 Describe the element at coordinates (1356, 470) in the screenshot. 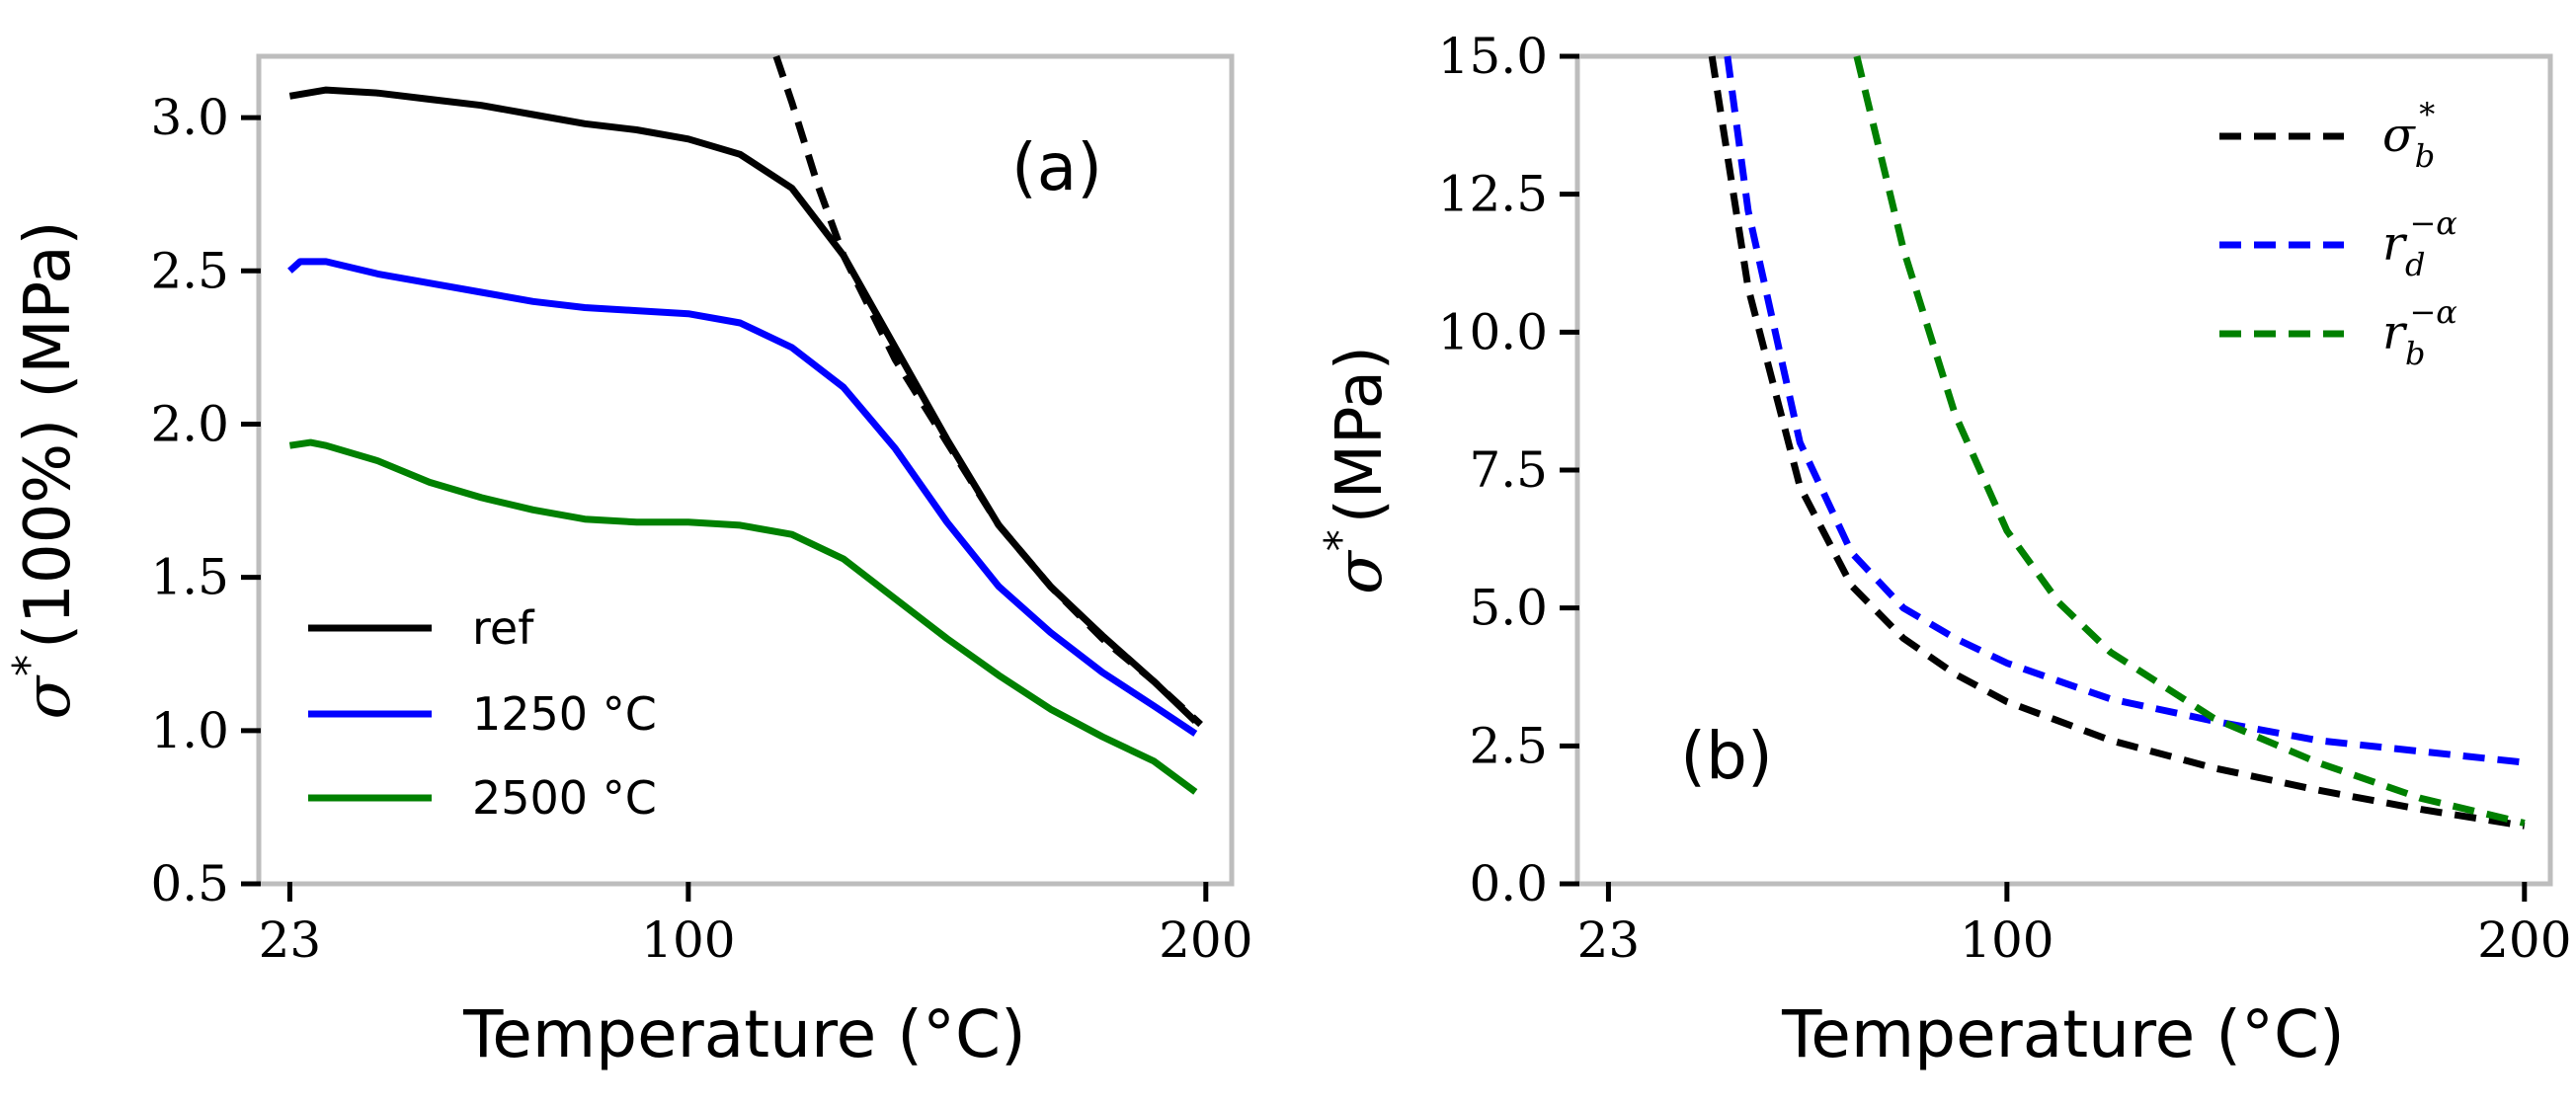

I see `panel-b-ylabel: σ*(MPa)` at that location.